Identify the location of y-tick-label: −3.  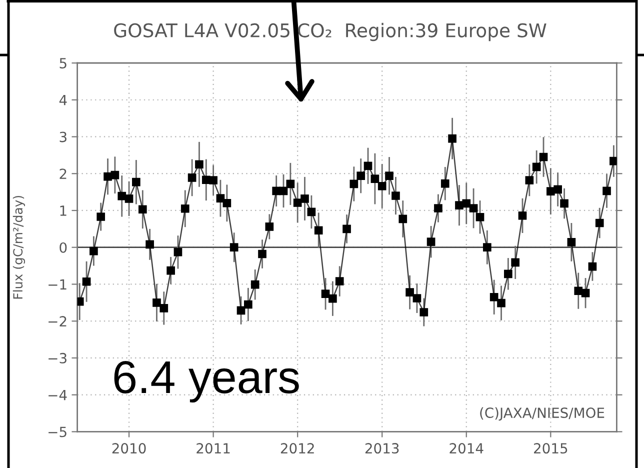
(57, 358).